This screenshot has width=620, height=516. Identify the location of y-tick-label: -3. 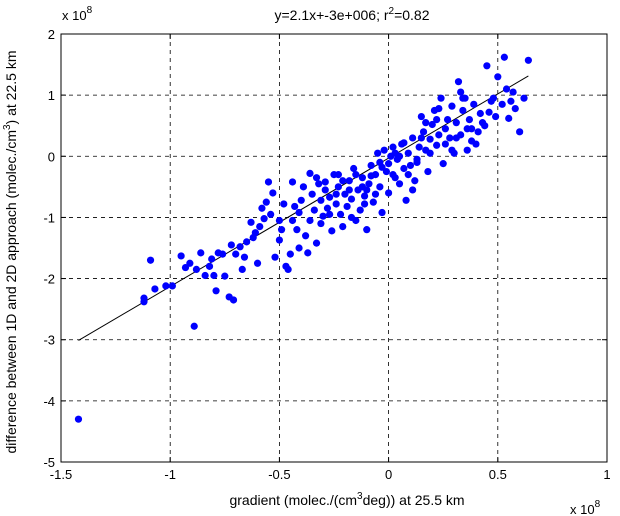
(49, 340).